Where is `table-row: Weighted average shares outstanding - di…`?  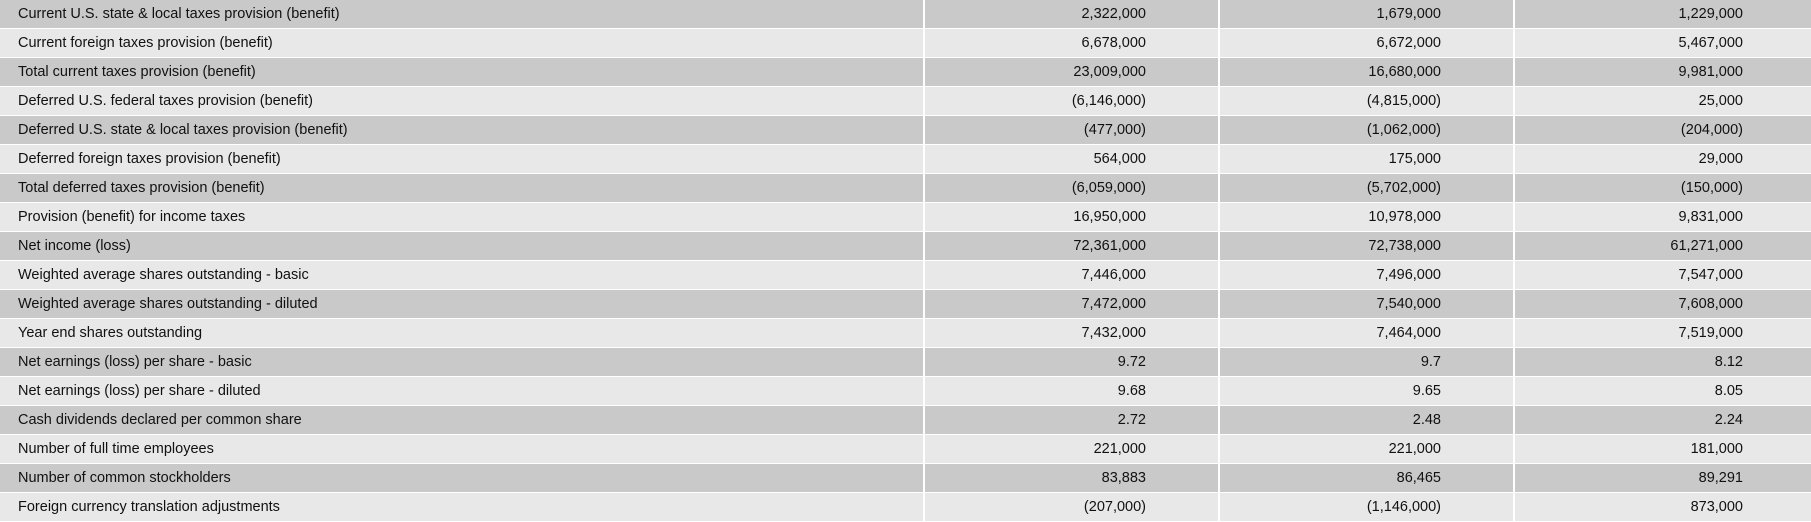
table-row: Weighted average shares outstanding - di… is located at coordinates (905, 304).